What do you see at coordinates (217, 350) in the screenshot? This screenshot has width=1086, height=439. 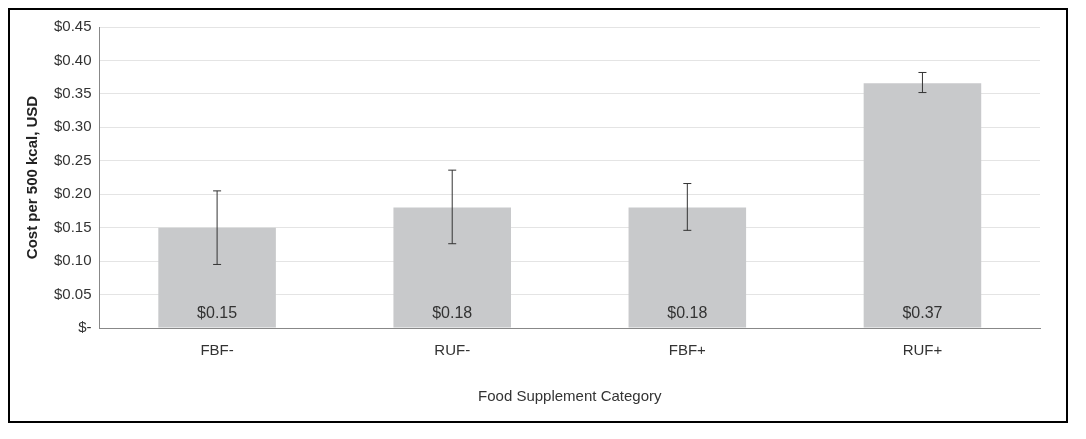 I see `x-tick-label: FBF-` at bounding box center [217, 350].